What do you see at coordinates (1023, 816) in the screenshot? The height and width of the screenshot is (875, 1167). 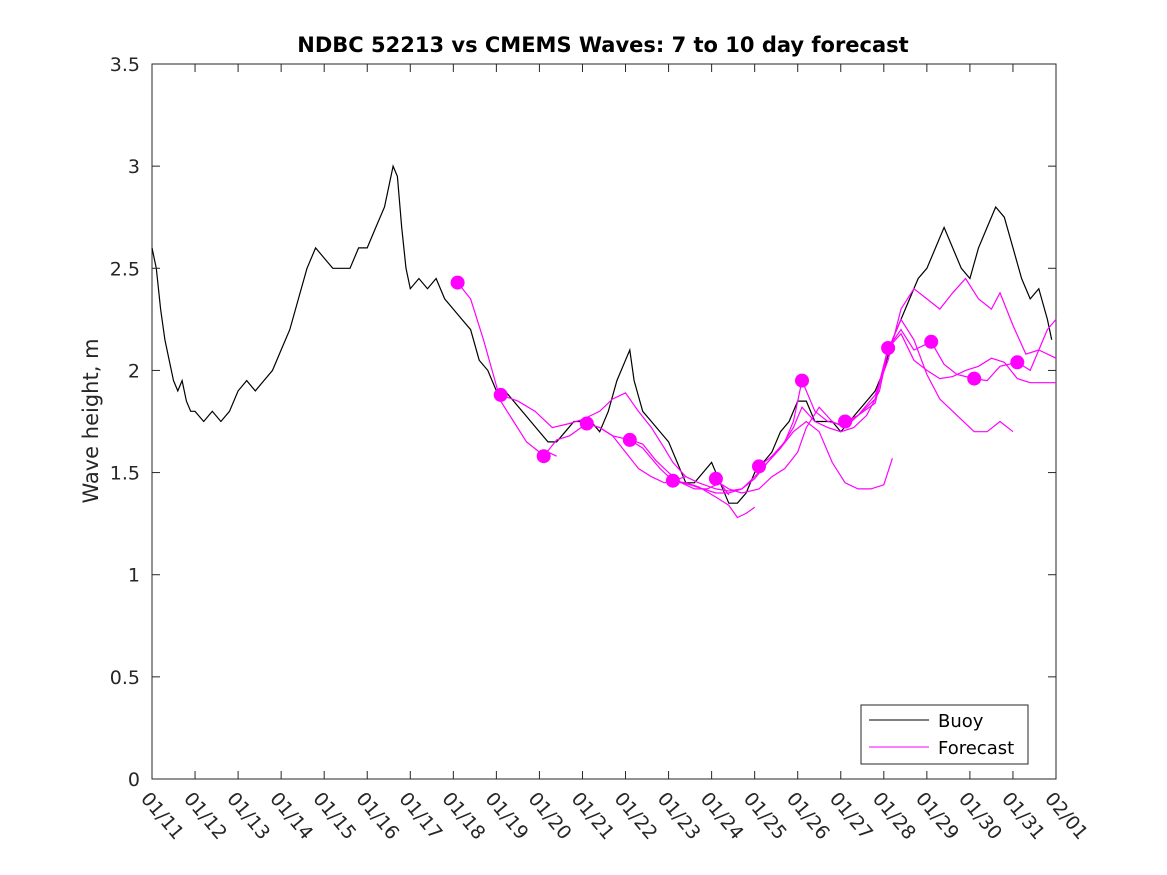 I see `x-tick-label: 01/31` at bounding box center [1023, 816].